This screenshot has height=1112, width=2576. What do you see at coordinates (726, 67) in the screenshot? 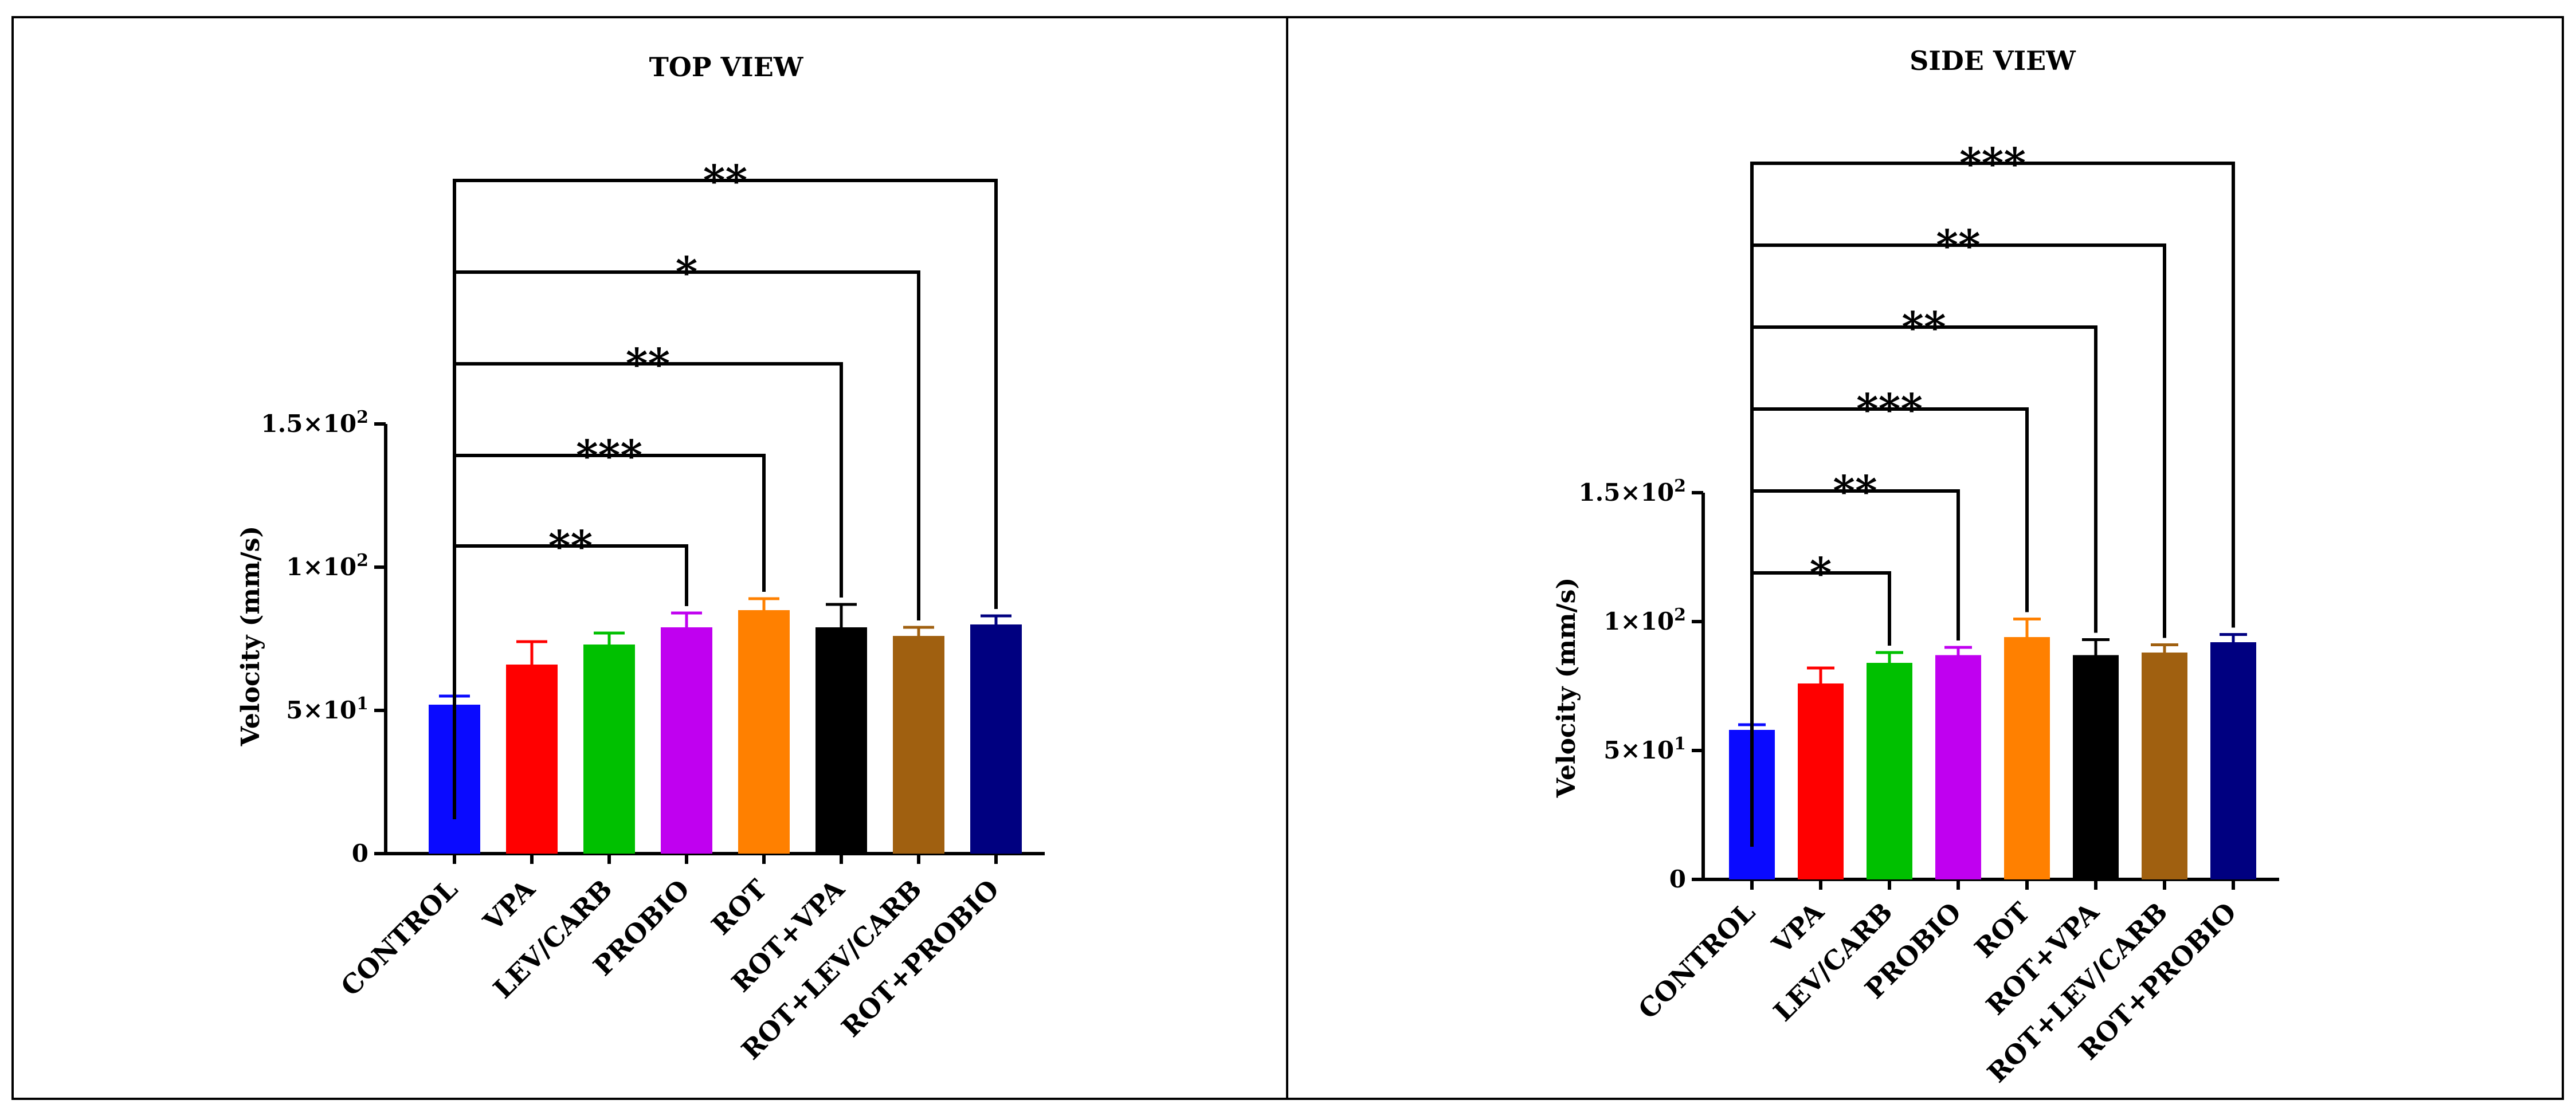
I see `chart-title: TOP VIEW` at bounding box center [726, 67].